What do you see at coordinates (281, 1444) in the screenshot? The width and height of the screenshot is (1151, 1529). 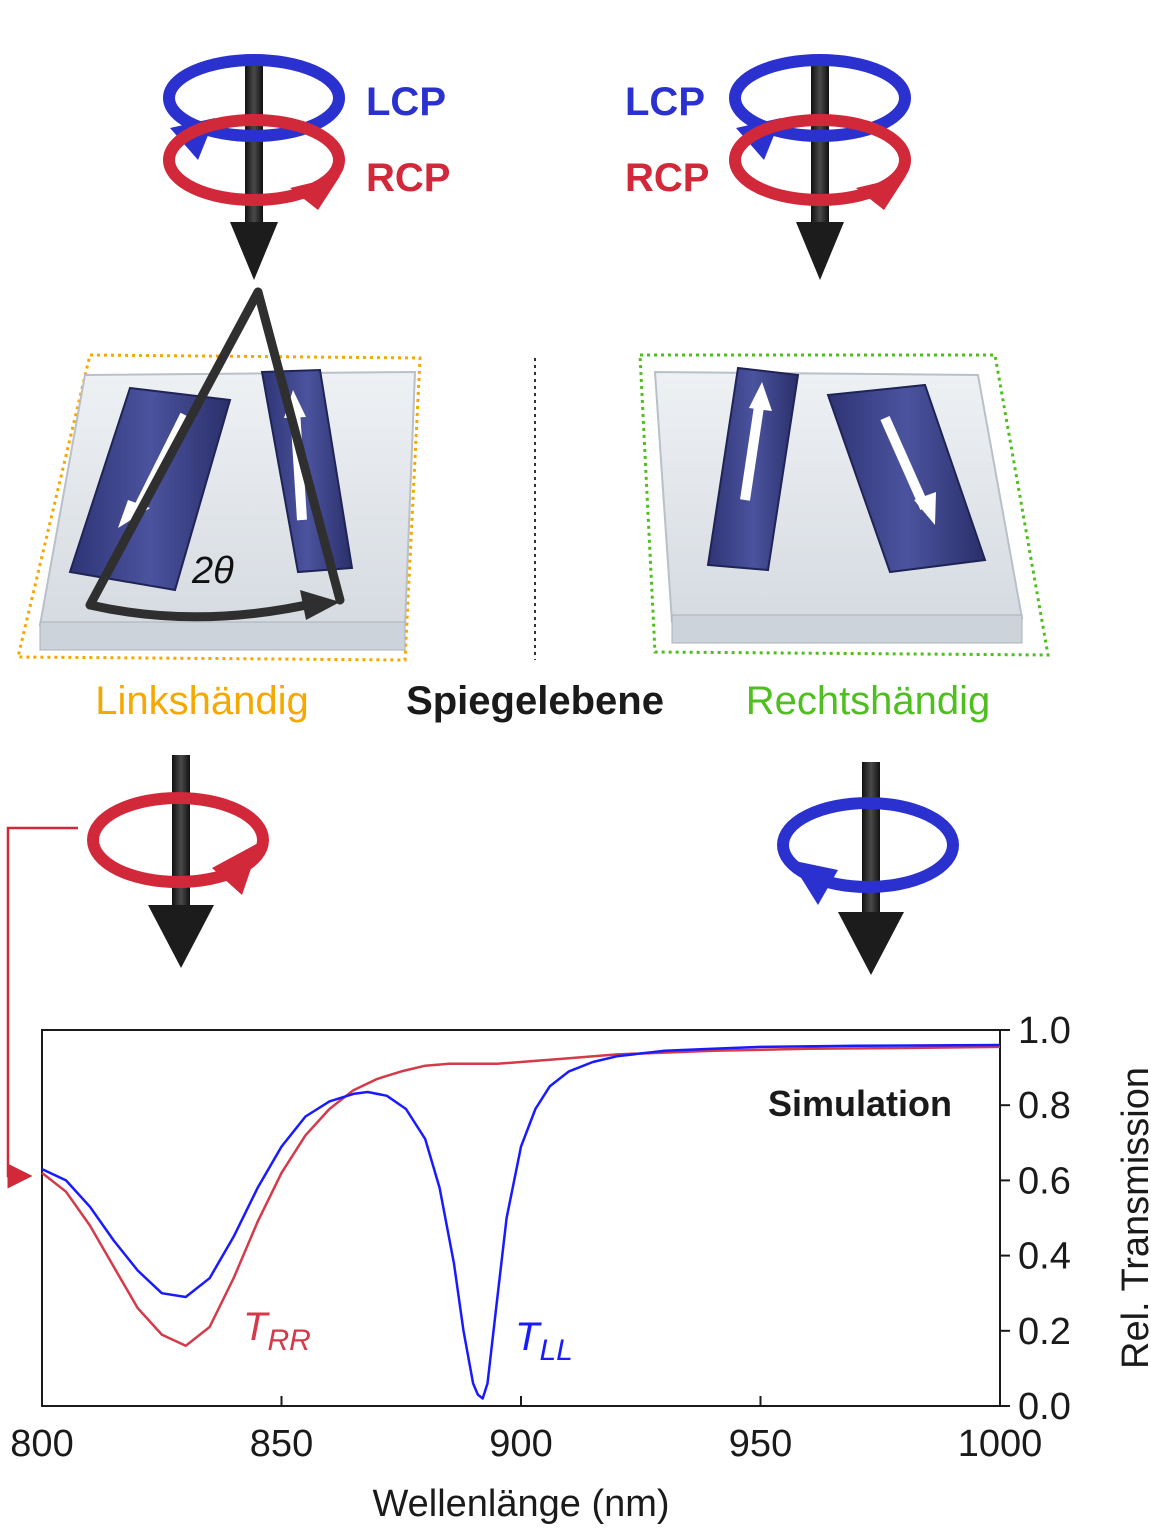 I see `x-tick-label: 850` at bounding box center [281, 1444].